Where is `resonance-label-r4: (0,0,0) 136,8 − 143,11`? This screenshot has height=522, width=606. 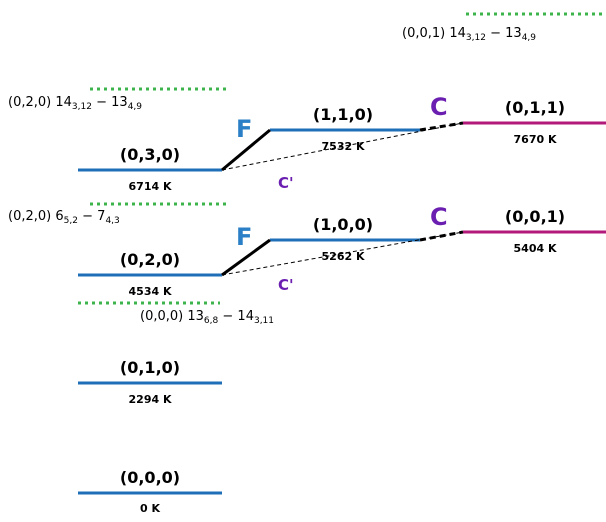
resonance-label-r4: (0,0,0) 136,8 − 143,11 is located at coordinates (207, 317).